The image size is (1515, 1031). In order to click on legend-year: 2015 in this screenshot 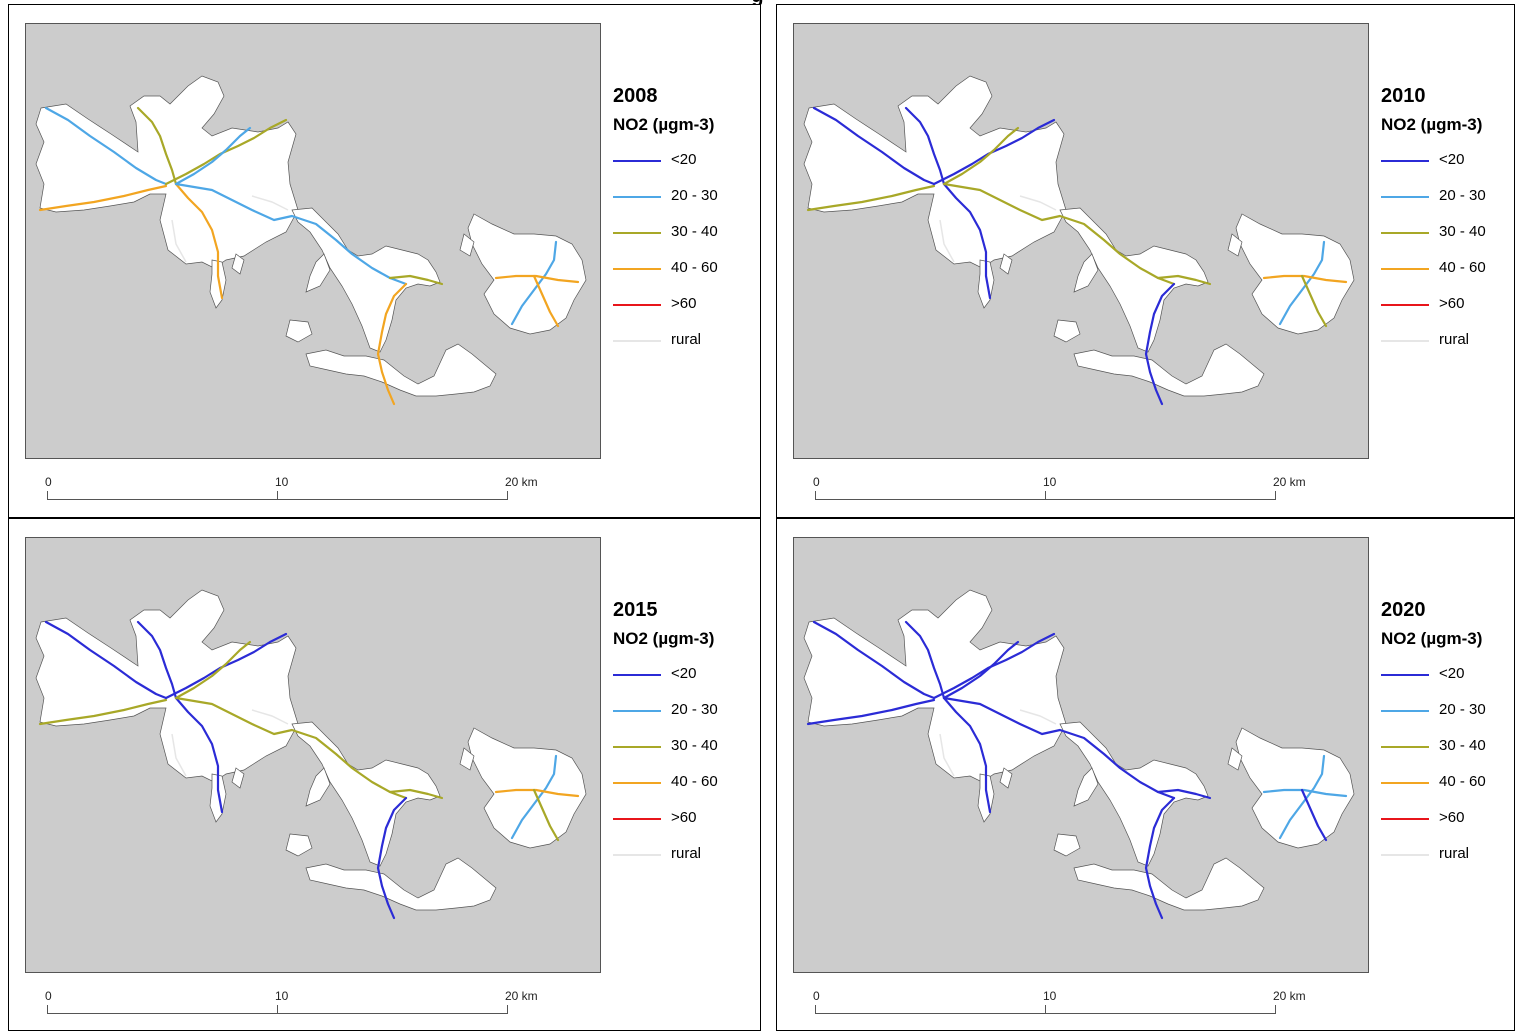, I will do `click(635, 610)`.